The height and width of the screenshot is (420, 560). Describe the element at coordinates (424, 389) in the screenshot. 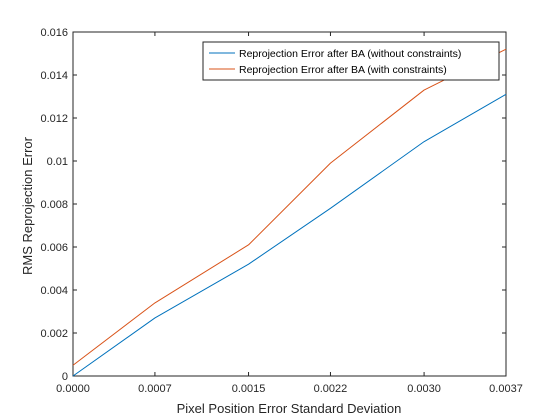

I see `x-tick-label: 0.0030` at that location.